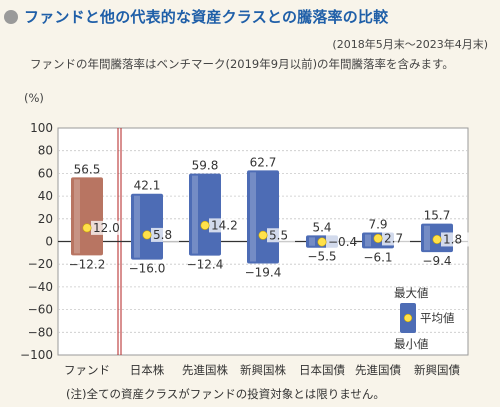 This screenshot has width=500, height=407. Describe the element at coordinates (242, 64) in the screenshot. I see `benchmark-note: ファンドの年間騰落率はベンチマーク(2019年9月以前)の年間騰落率を含みます。` at that location.